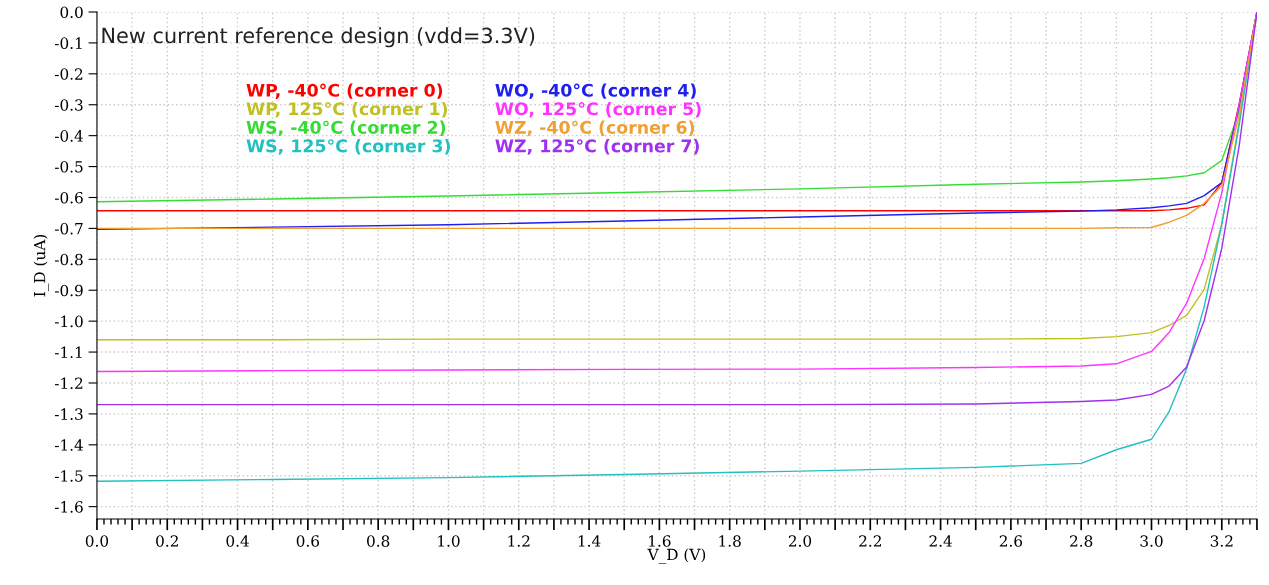 Image resolution: width=1269 pixels, height=585 pixels. Describe the element at coordinates (348, 147) in the screenshot. I see `text: WS, 125°C (corner 3)` at that location.